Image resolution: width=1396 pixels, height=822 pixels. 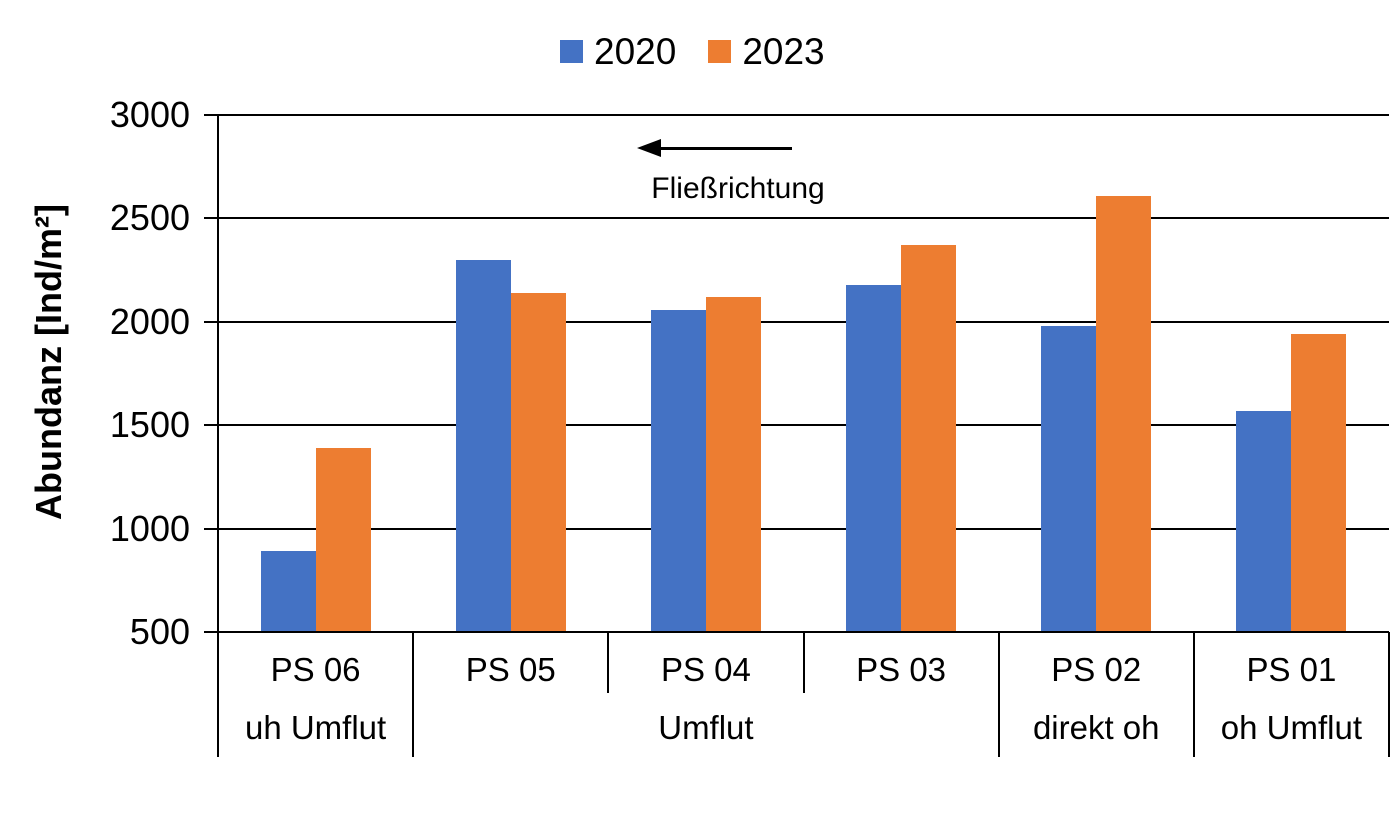 What do you see at coordinates (901, 669) in the screenshot?
I see `x-category-label-ps-03: PS 03` at bounding box center [901, 669].